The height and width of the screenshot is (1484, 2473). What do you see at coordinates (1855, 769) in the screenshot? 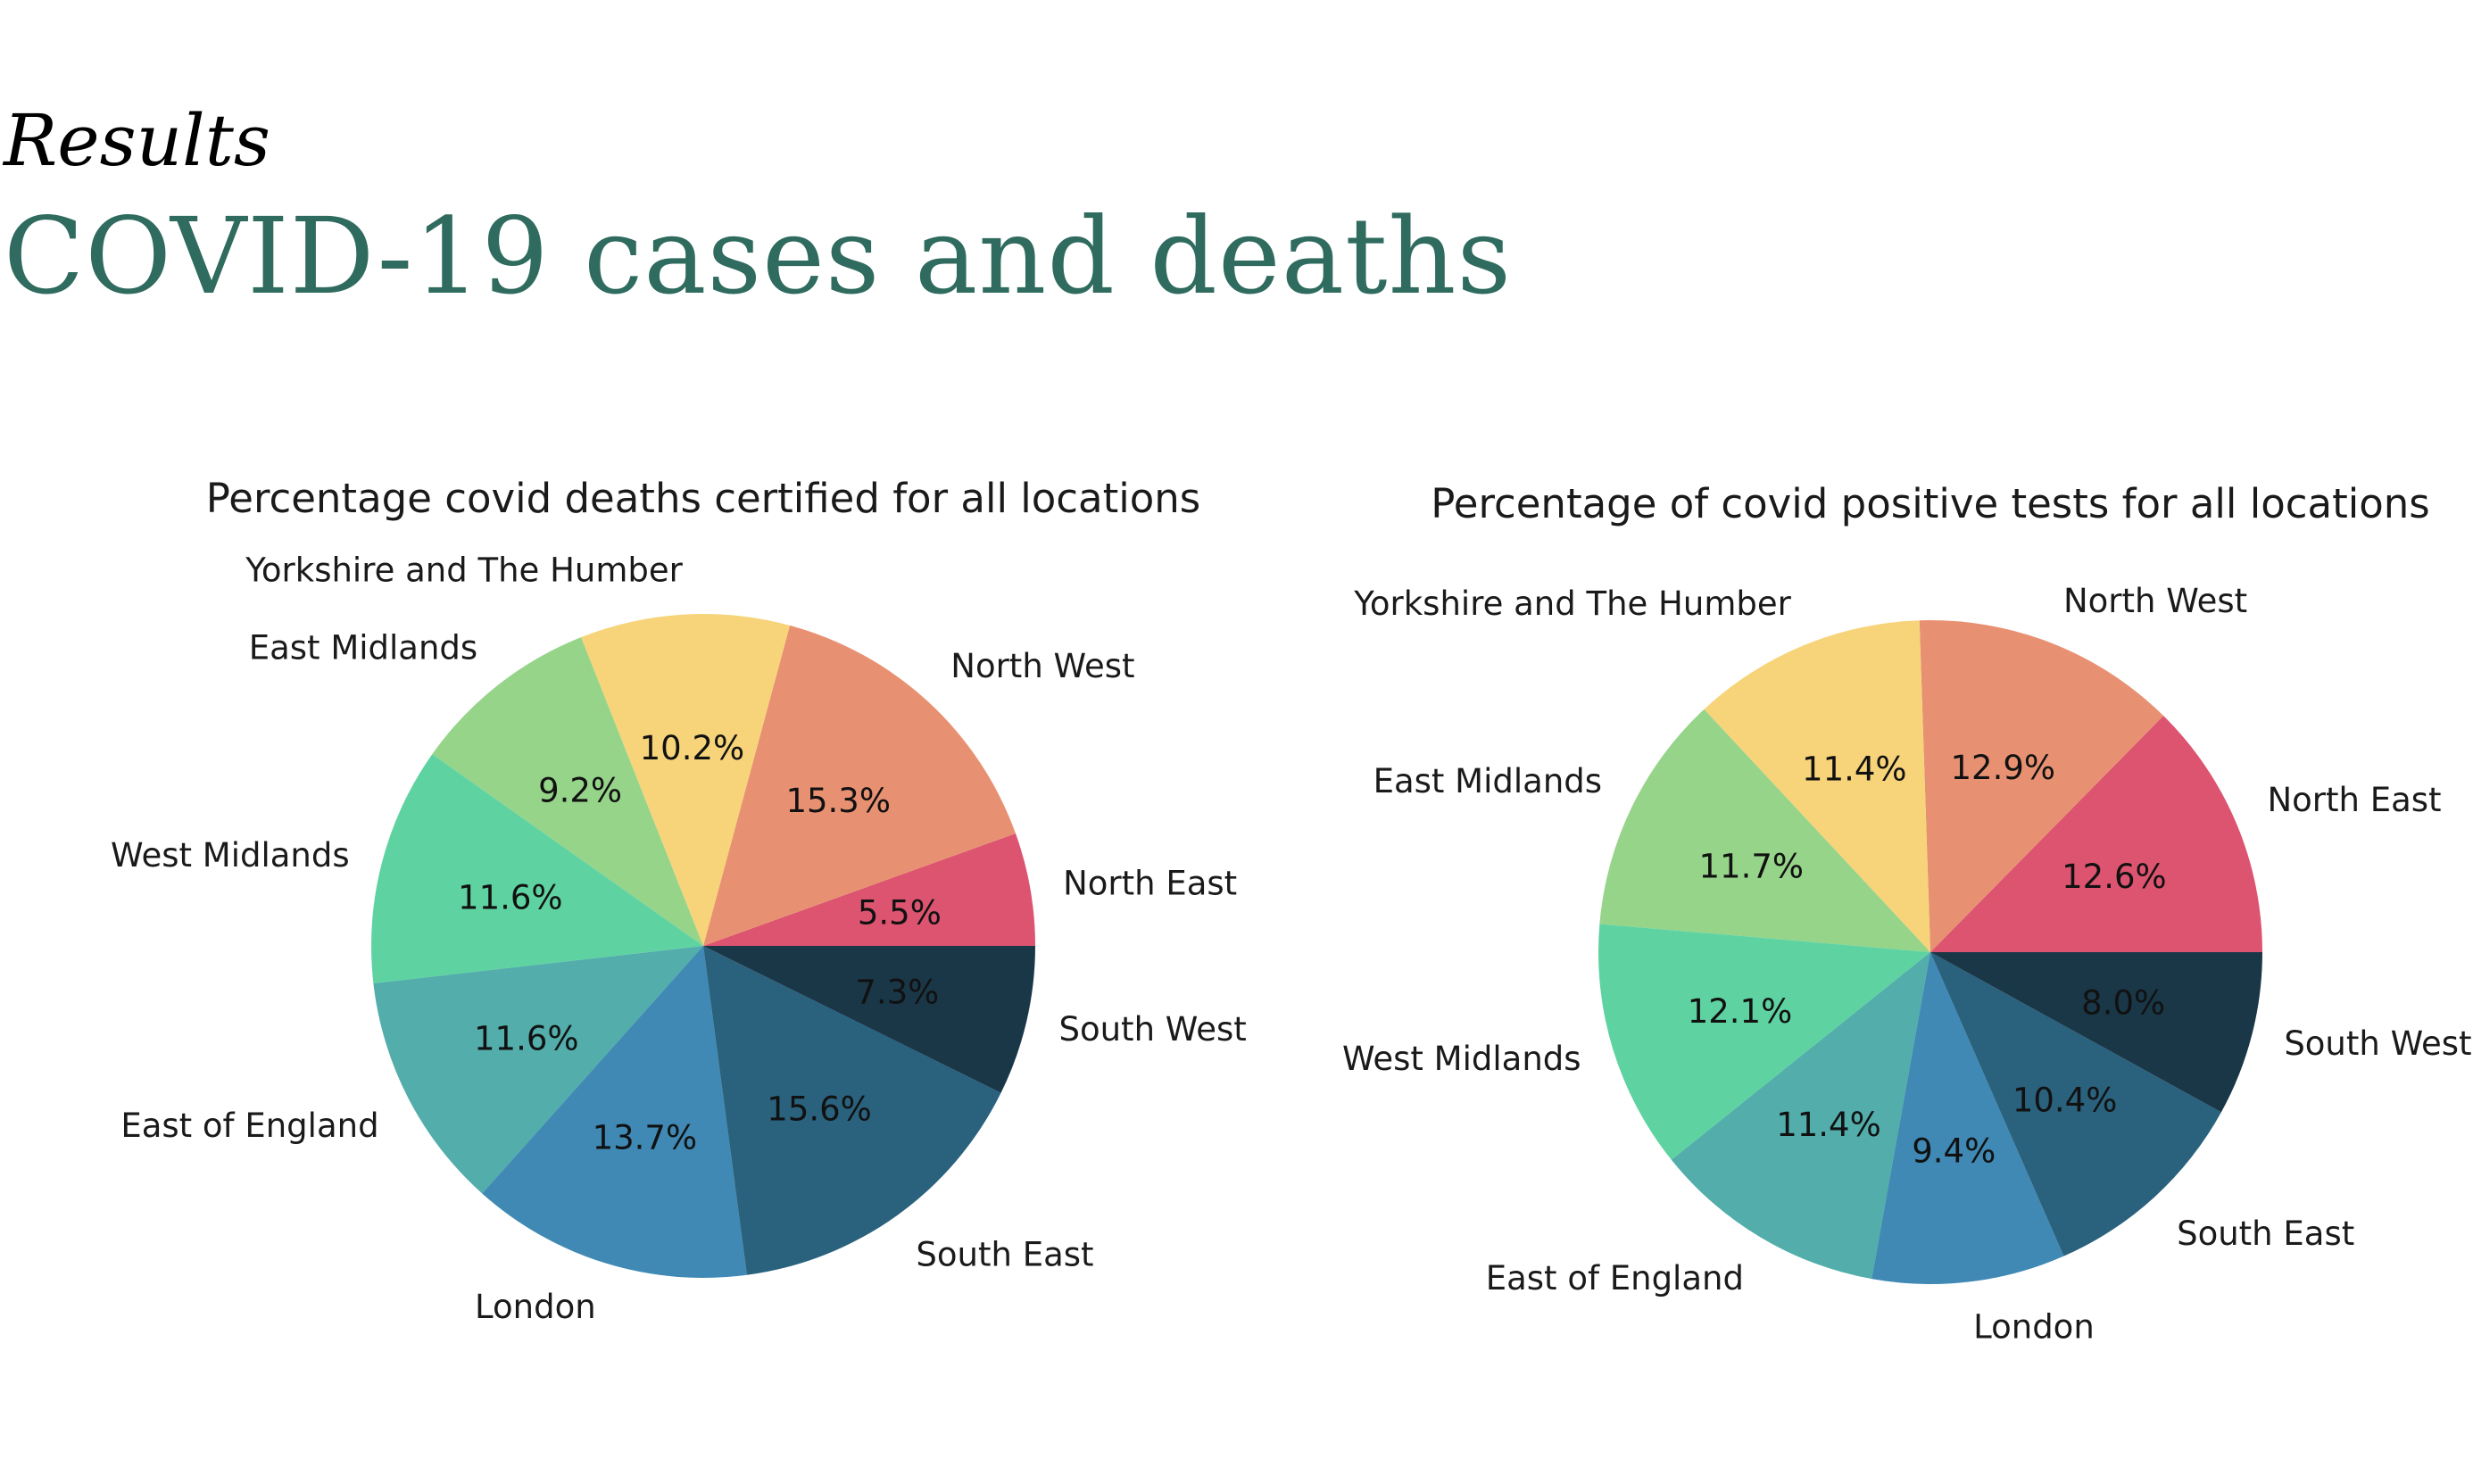
I see `pct-label-yorkshire-and-the-humber: 11.4%` at bounding box center [1855, 769].